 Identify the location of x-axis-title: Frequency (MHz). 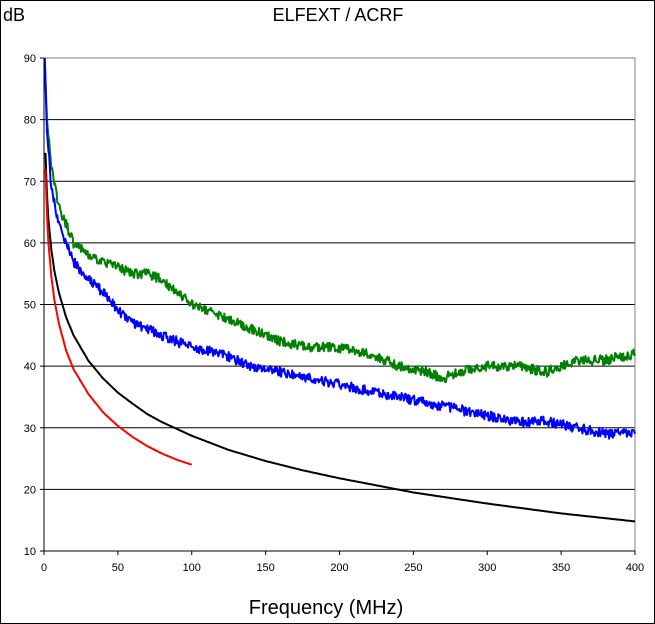
(326, 608).